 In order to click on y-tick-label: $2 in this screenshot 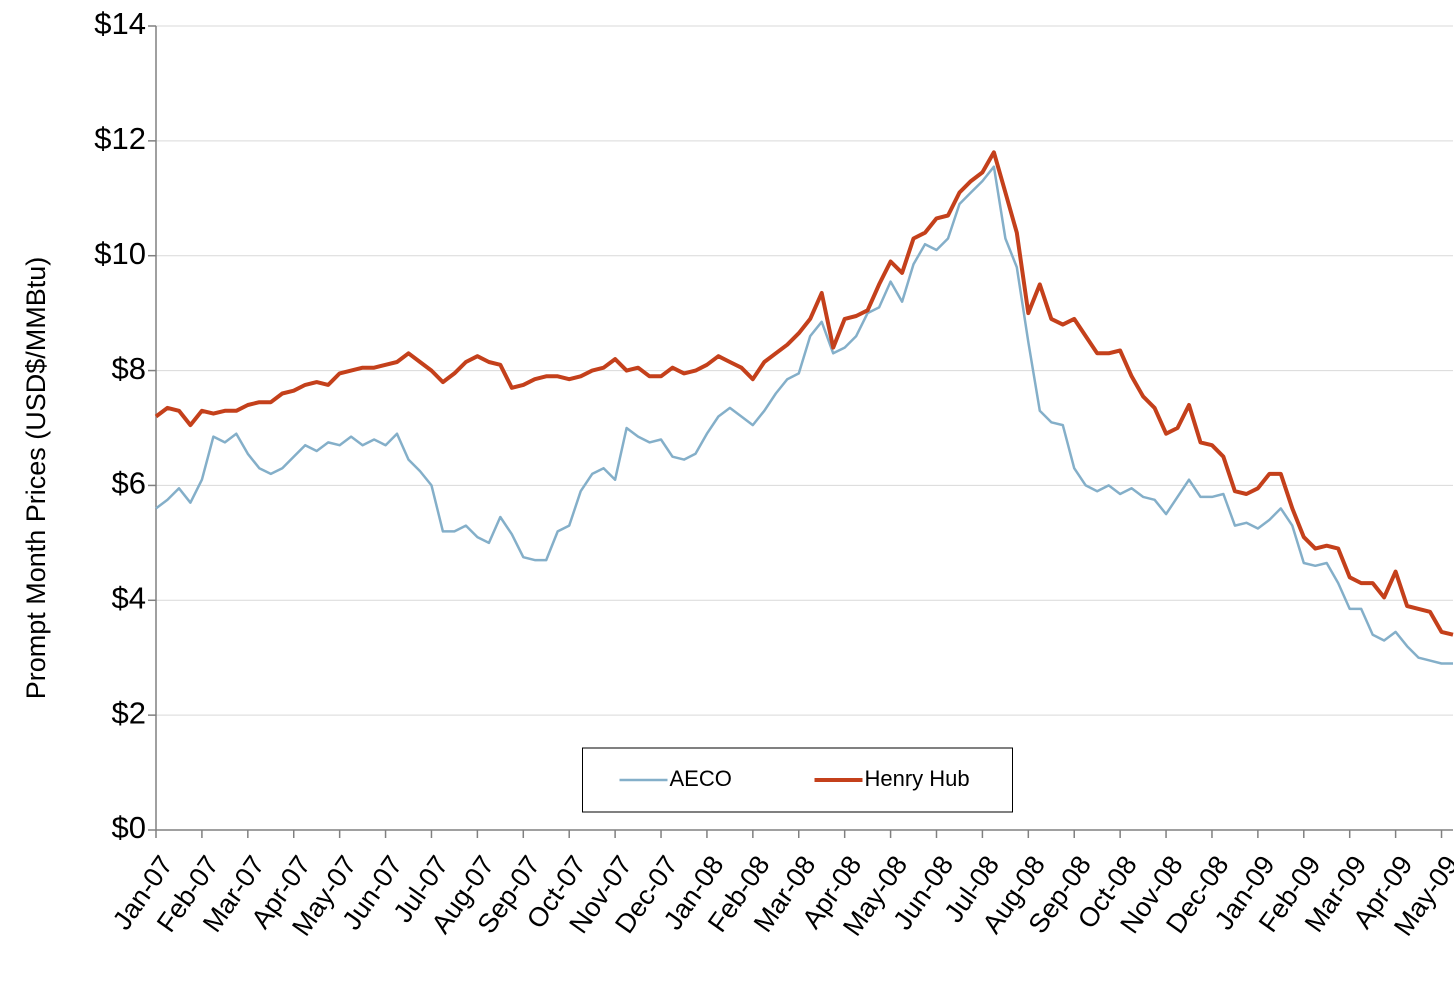, I will do `click(129, 712)`.